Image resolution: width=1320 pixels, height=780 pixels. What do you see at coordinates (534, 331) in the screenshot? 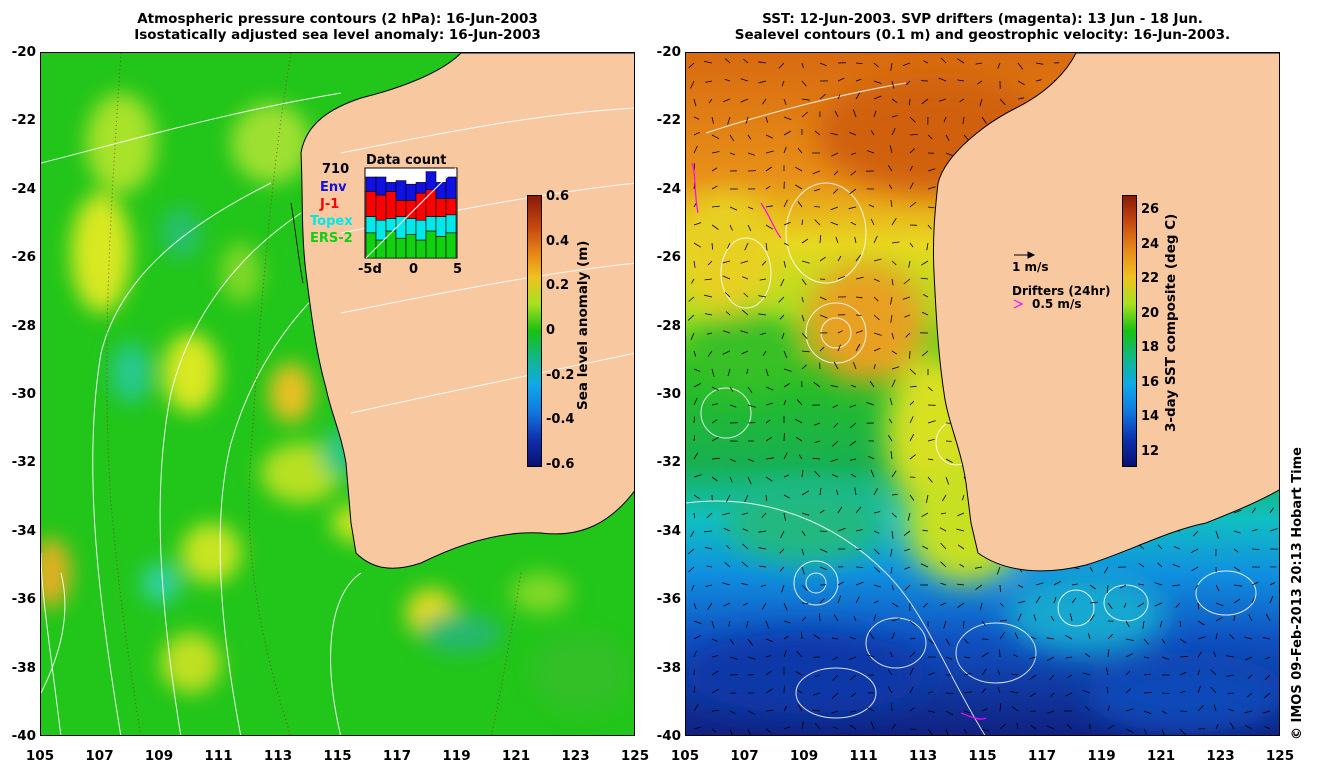
I see `sla-colorbar` at bounding box center [534, 331].